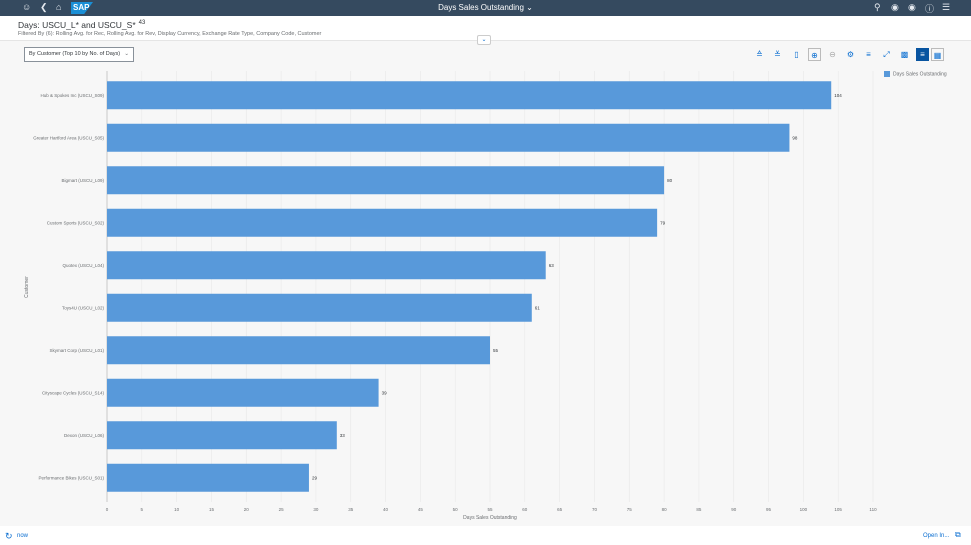 The height and width of the screenshot is (545, 971). Describe the element at coordinates (496, 350) in the screenshot. I see `data-label: 55` at that location.